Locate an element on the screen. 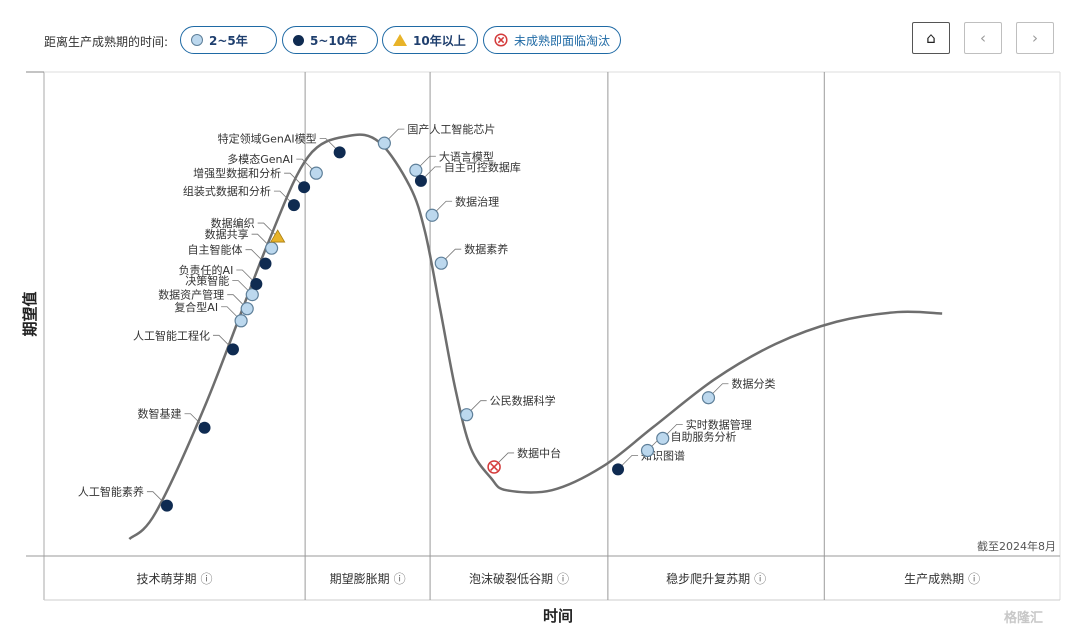 The image size is (1080, 635). home-button: ⌂ is located at coordinates (931, 38).